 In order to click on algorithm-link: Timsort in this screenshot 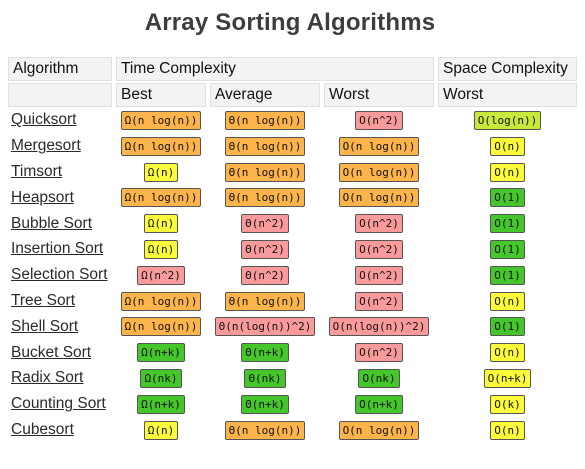, I will do `click(37, 172)`.